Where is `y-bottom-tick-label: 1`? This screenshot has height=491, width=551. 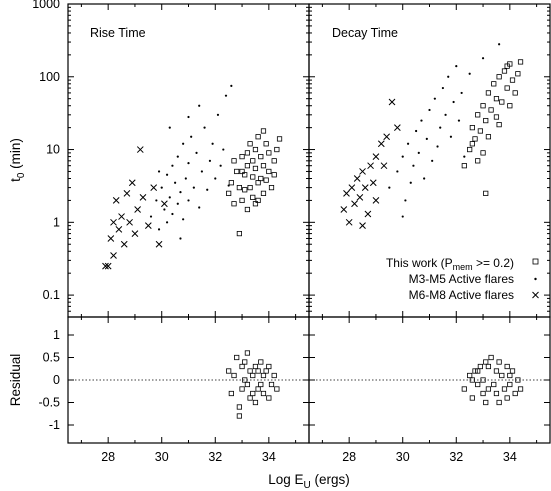 y-bottom-tick-label: 1 is located at coordinates (56, 335).